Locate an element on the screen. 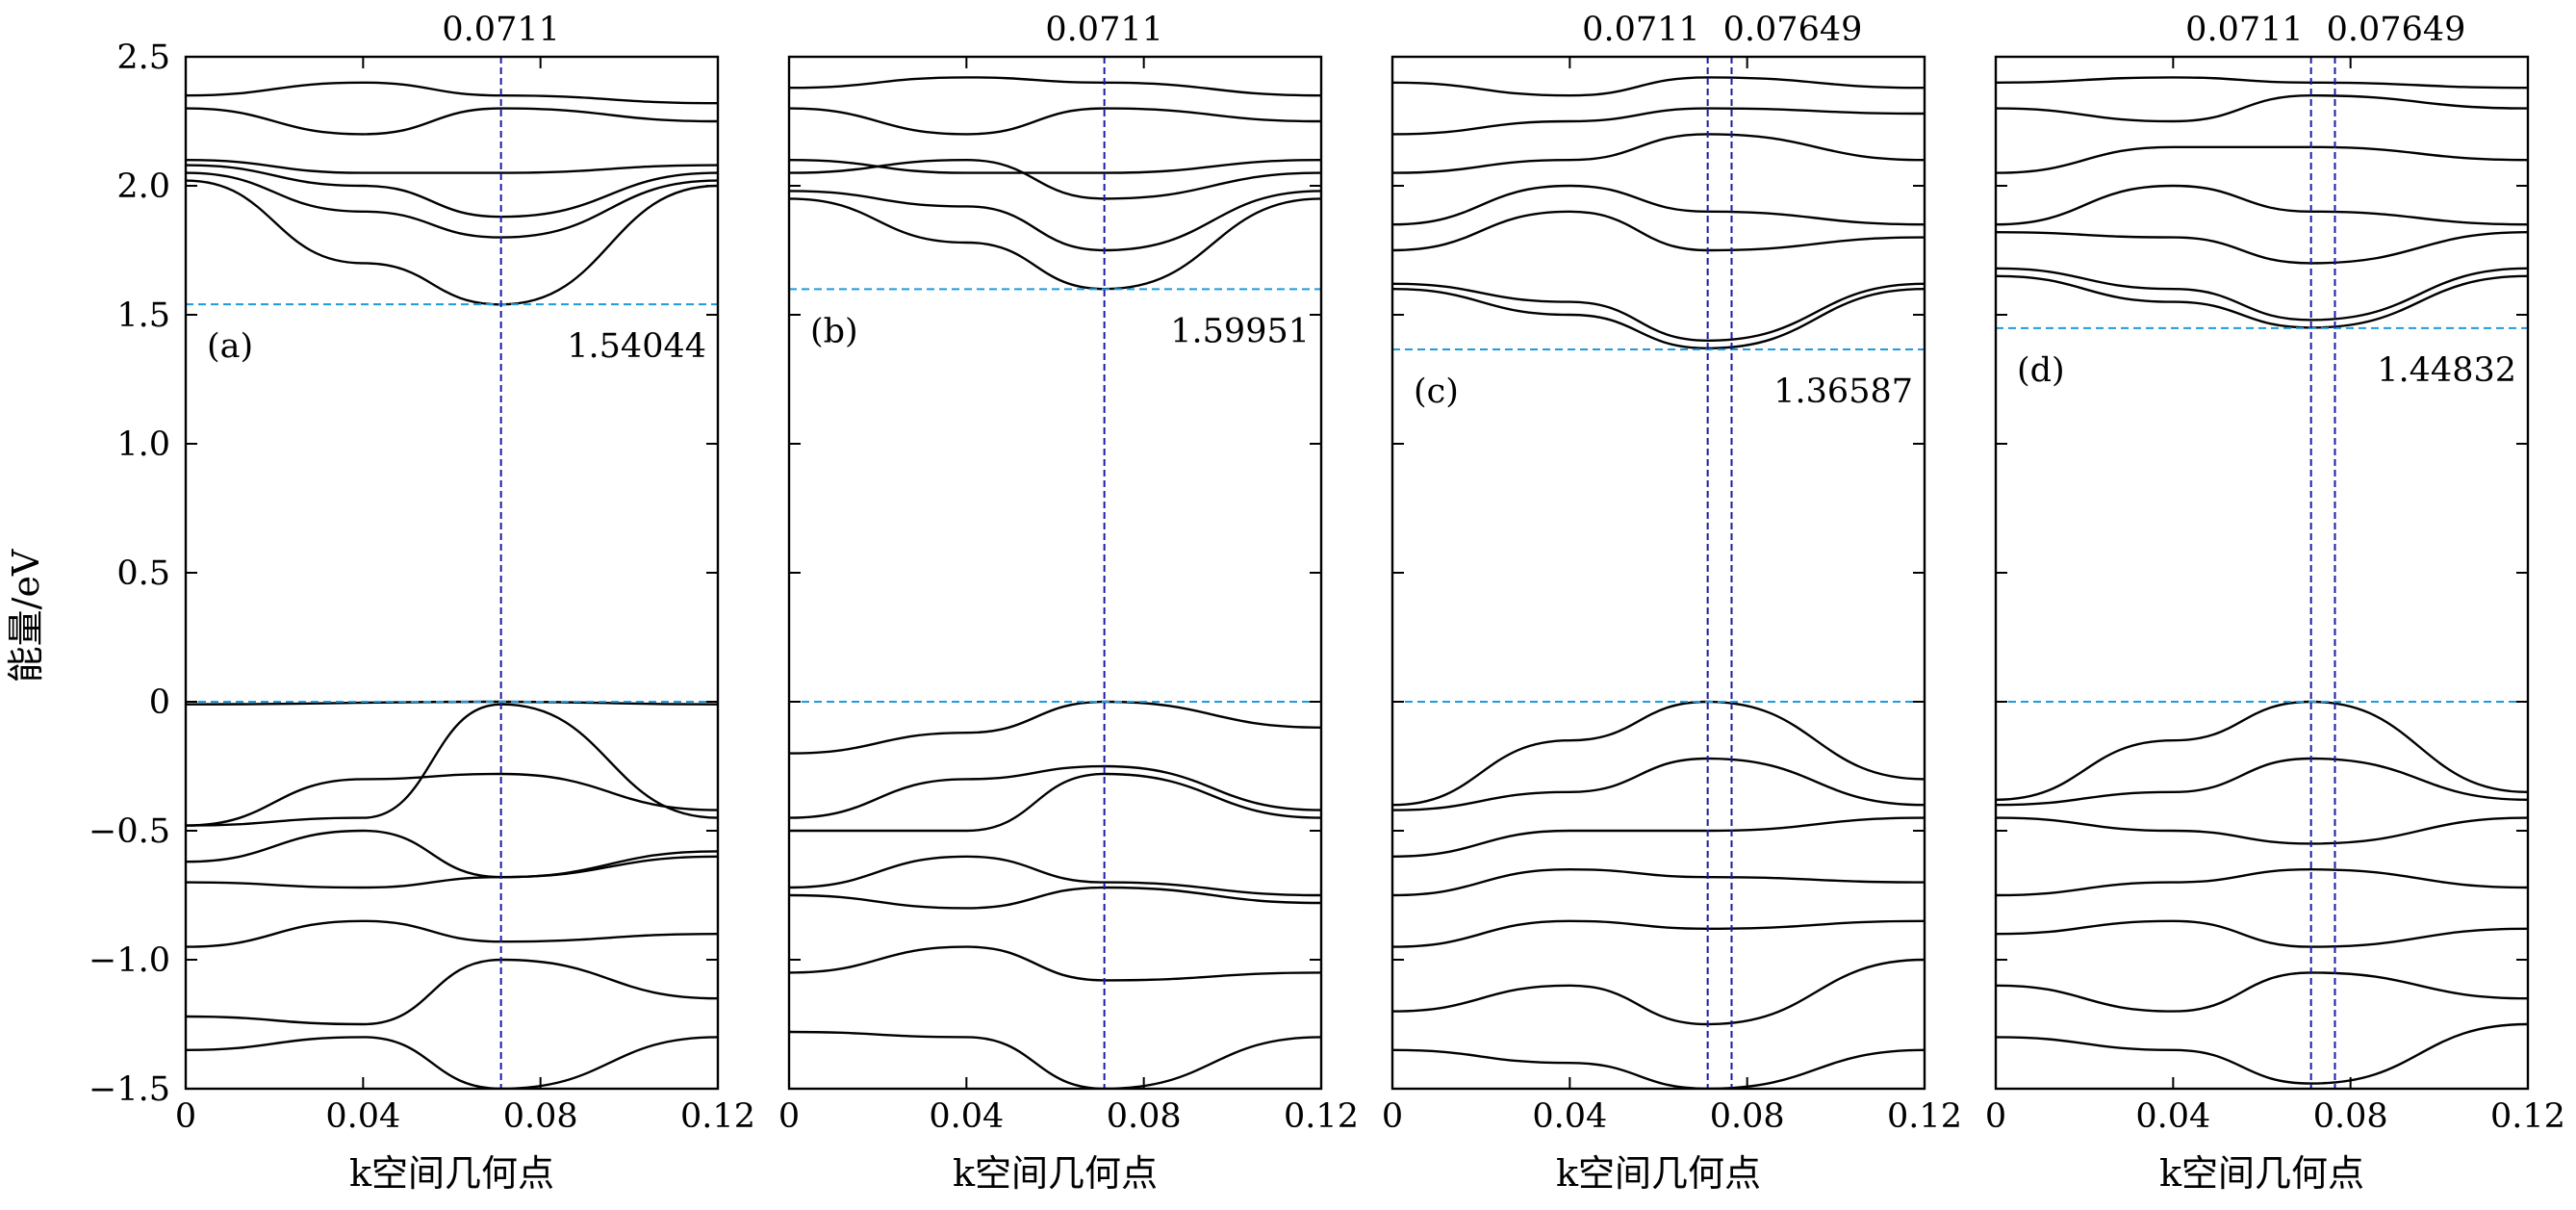  y-tick-label: 1.5 is located at coordinates (143, 315).